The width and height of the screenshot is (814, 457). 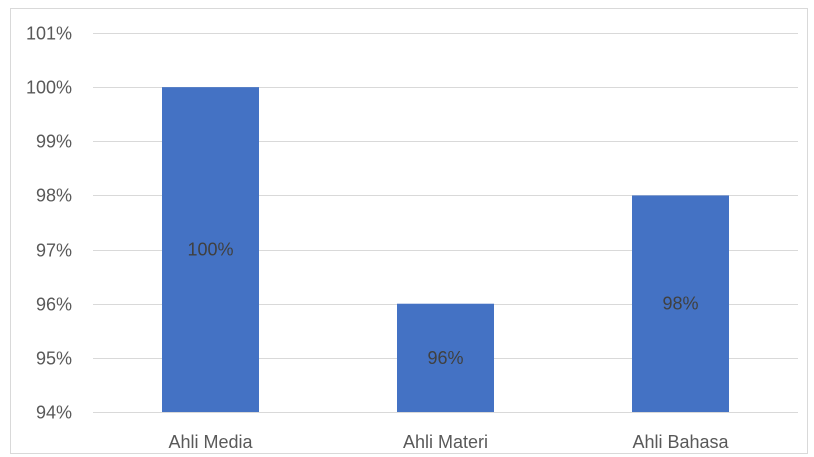 What do you see at coordinates (680, 442) in the screenshot?
I see `x-tick-label: Ahli Bahasa` at bounding box center [680, 442].